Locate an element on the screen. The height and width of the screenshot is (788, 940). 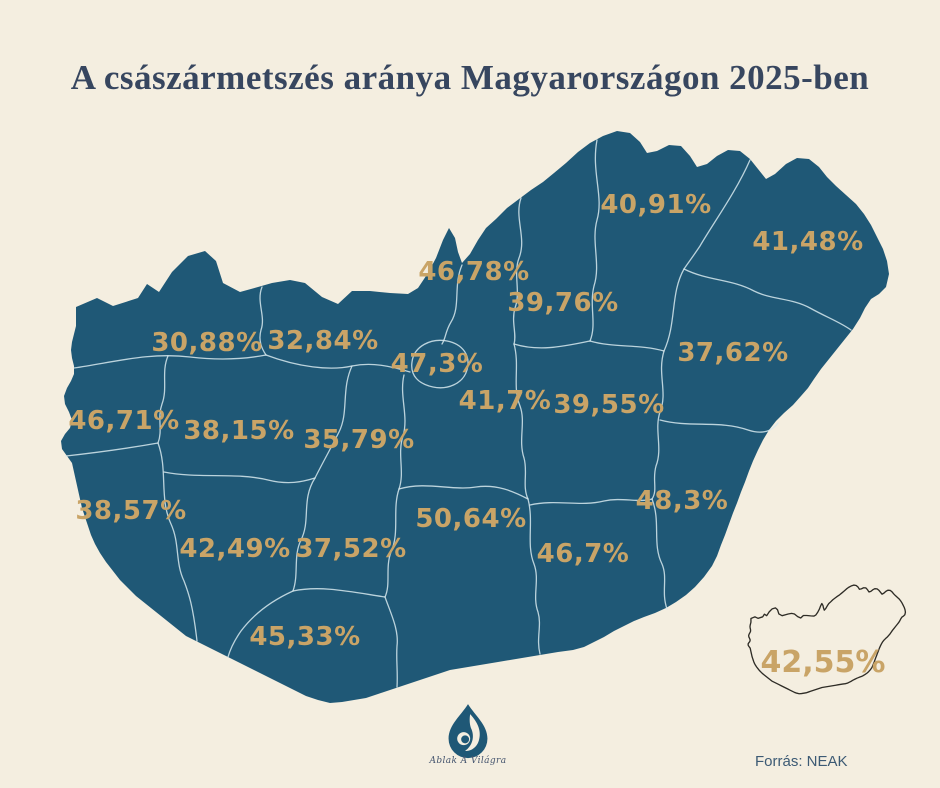
county-border-borsod-hajdu is located at coordinates (674, 310).